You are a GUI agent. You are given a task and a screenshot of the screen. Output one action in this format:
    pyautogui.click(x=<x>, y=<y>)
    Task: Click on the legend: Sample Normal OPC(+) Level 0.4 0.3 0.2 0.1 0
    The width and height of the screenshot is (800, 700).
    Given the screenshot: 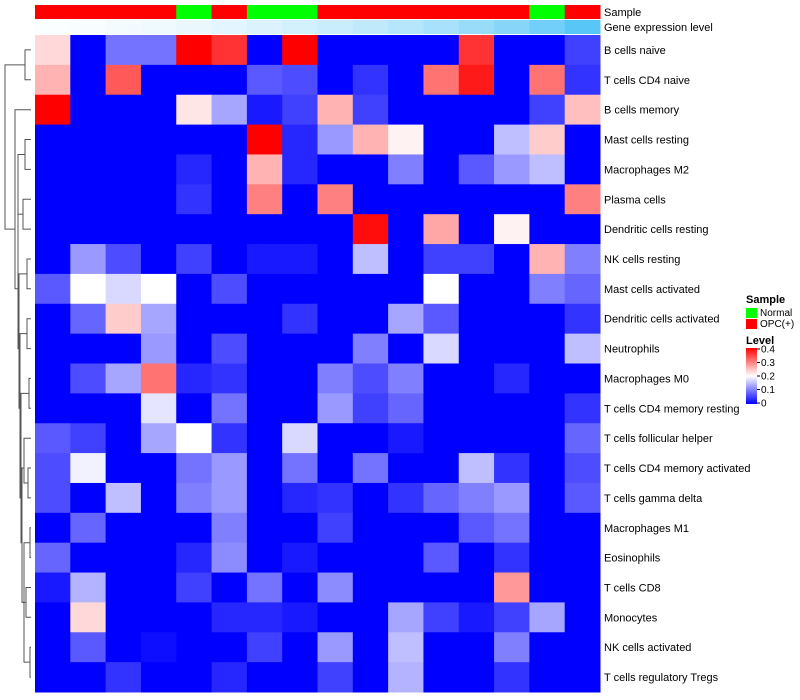 What is the action you would take?
    pyautogui.click(x=770, y=352)
    